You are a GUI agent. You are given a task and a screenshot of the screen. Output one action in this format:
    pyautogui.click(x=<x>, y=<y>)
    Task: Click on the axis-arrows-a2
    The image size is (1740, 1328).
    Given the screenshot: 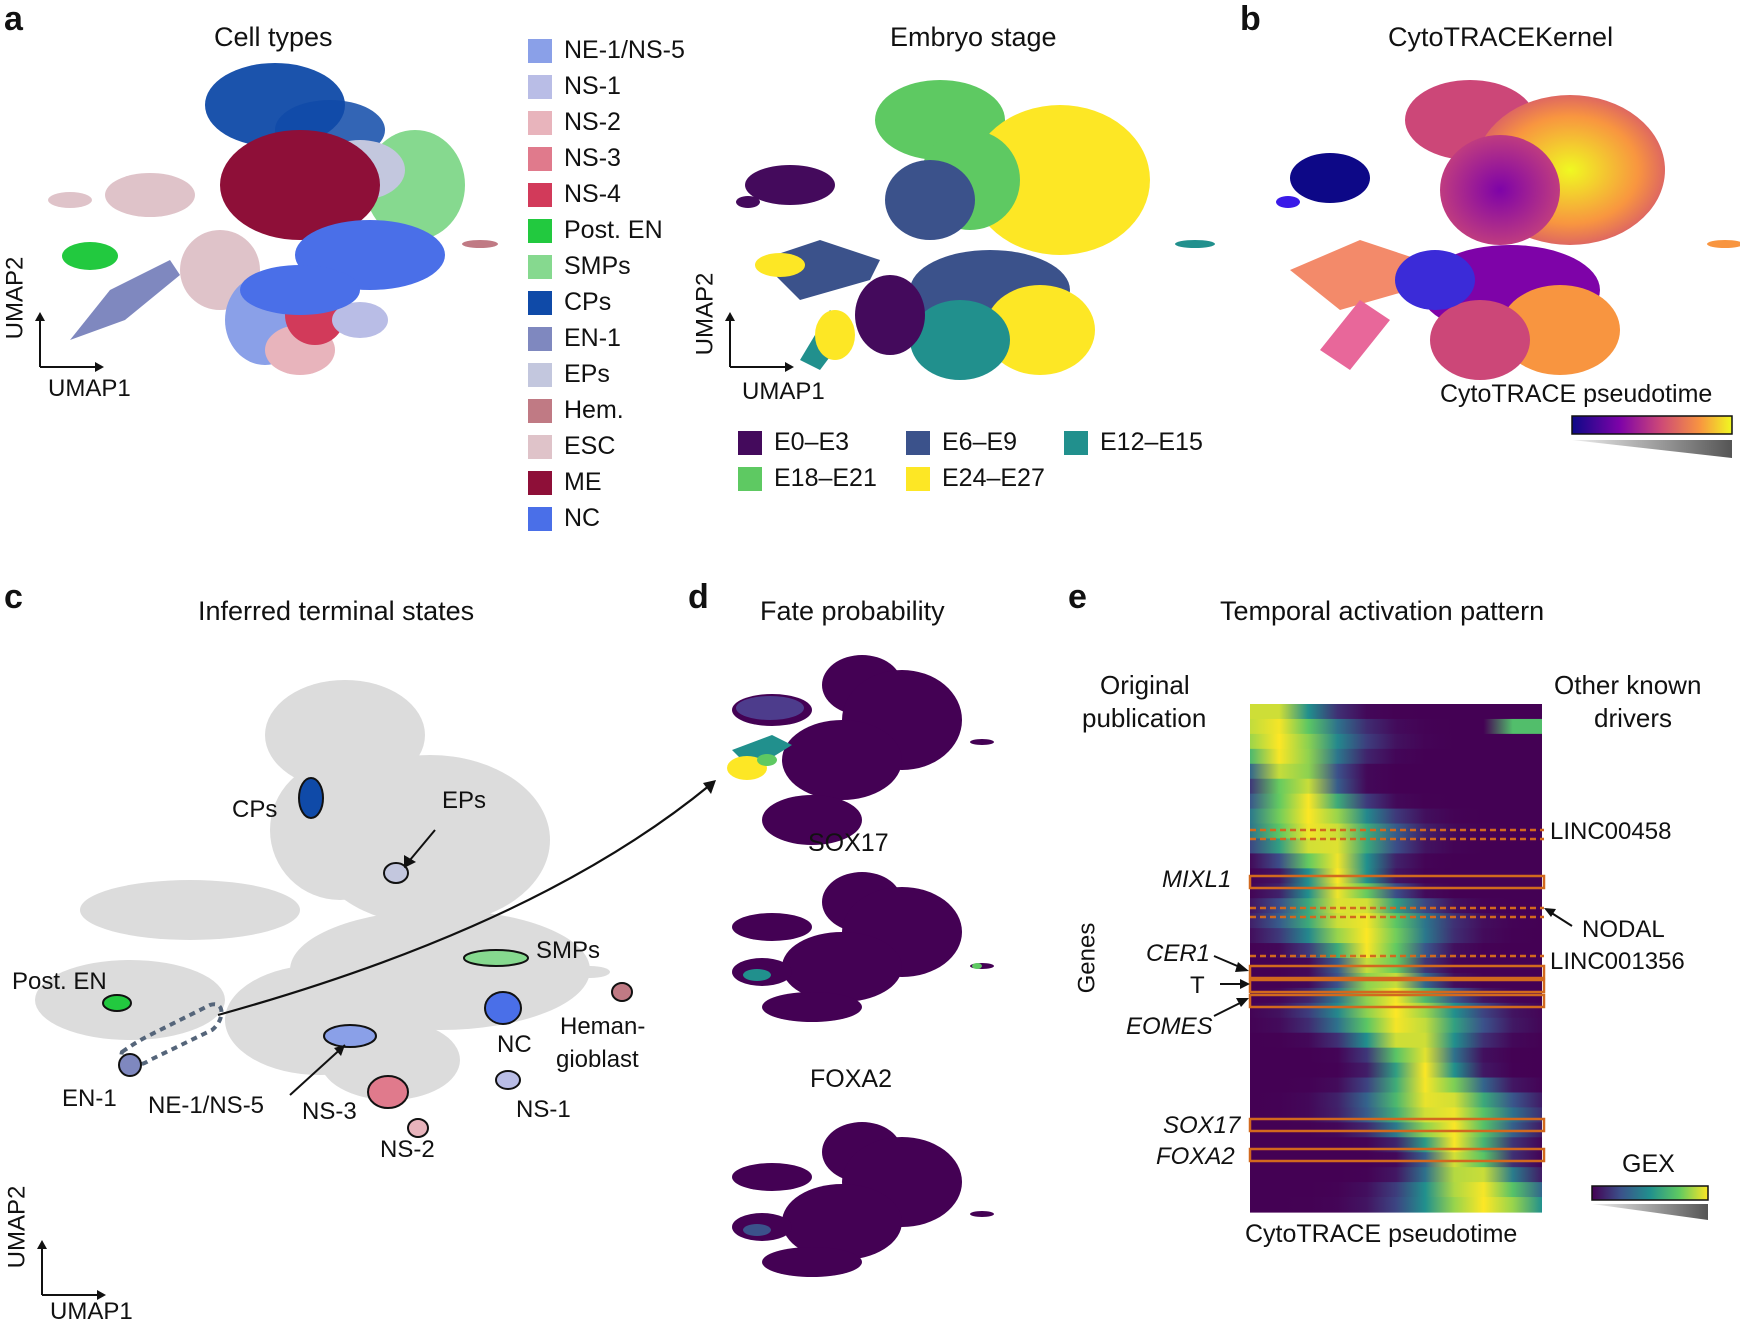 What is the action you would take?
    pyautogui.click(x=759, y=342)
    